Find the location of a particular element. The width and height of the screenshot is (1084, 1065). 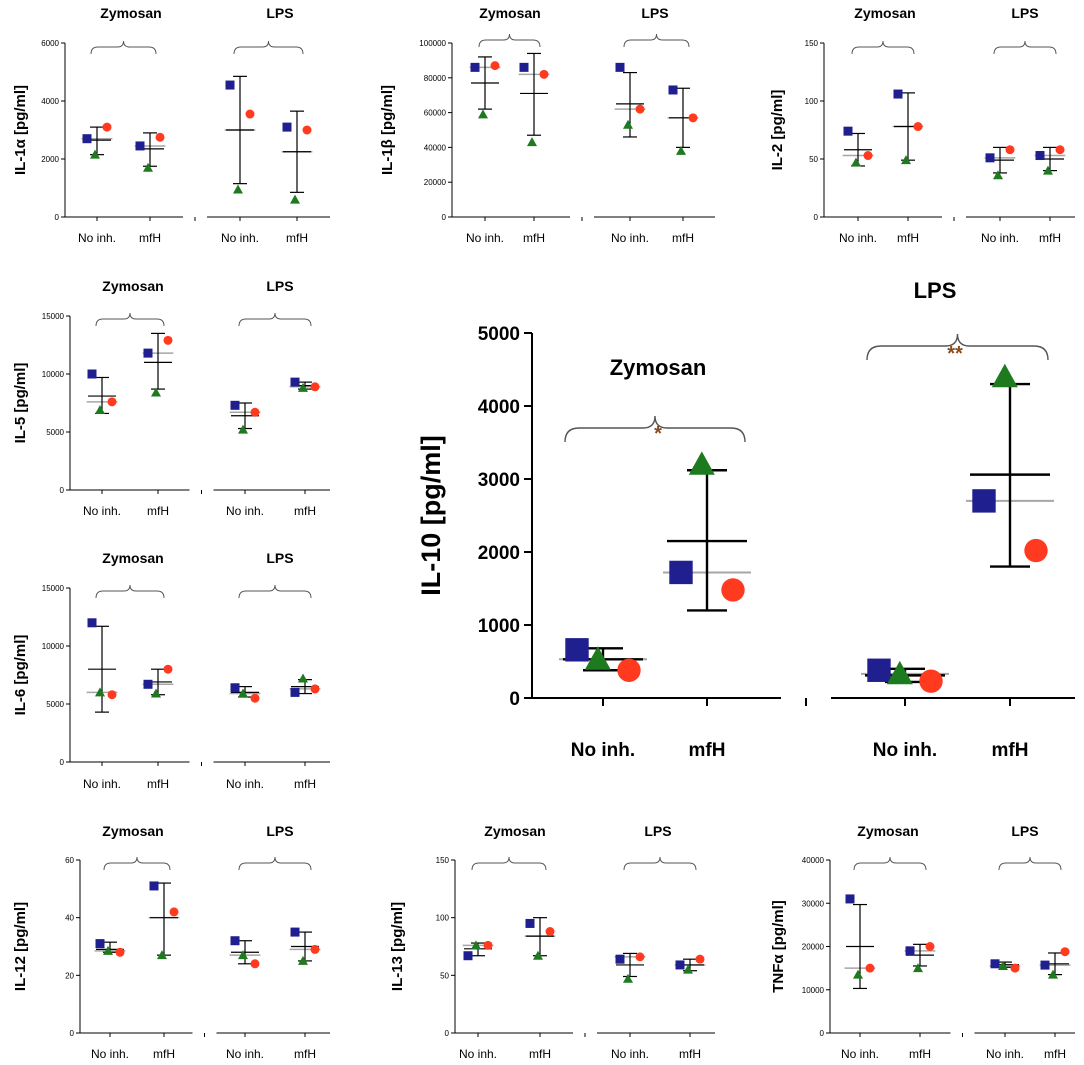

y-tick-label: 150 is located at coordinates (812, 43).